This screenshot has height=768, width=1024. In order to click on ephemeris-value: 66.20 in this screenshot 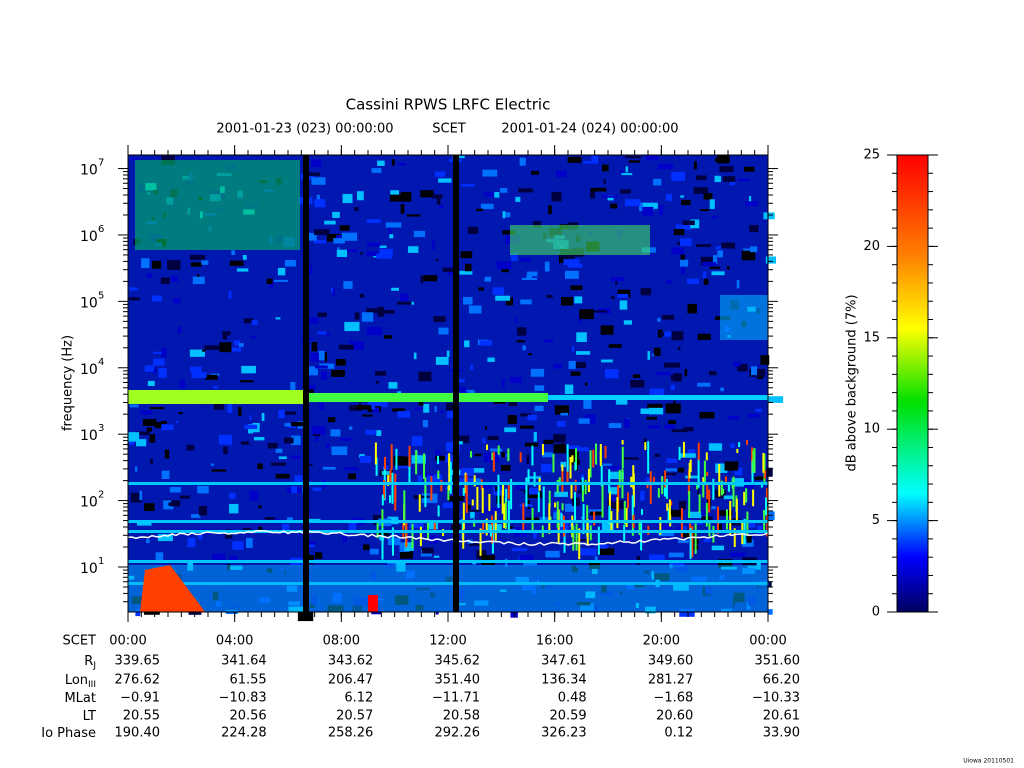, I will do `click(781, 680)`.